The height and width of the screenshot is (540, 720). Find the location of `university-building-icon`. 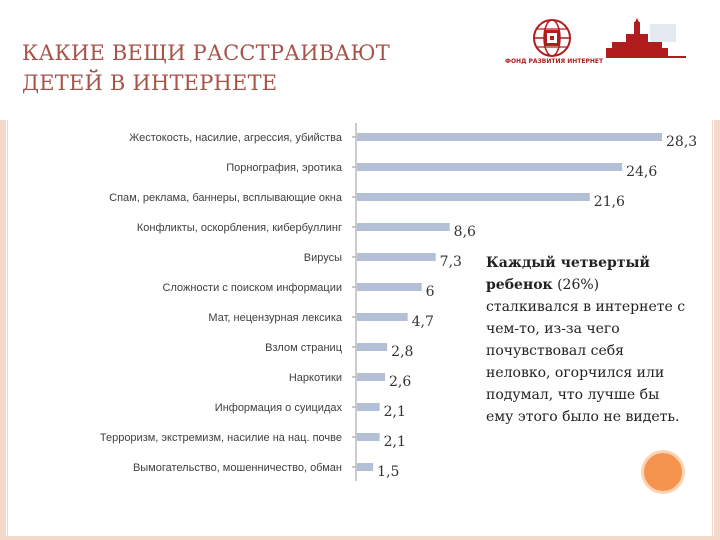

university-building-icon is located at coordinates (646, 48).